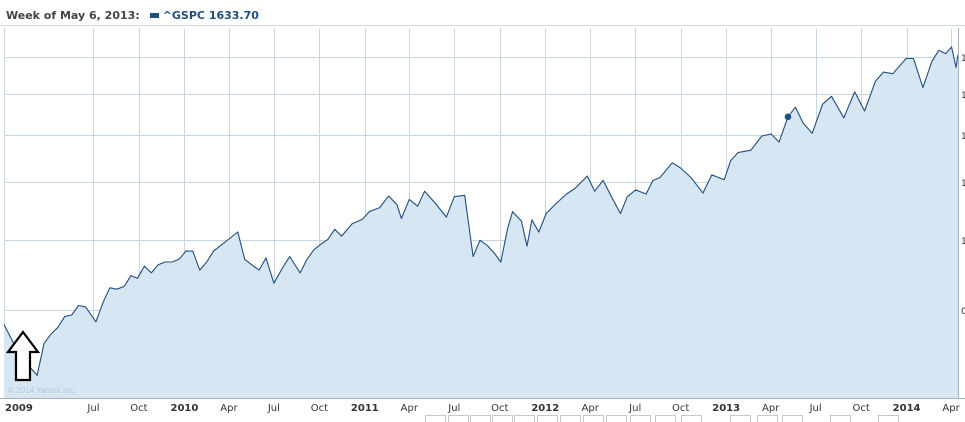 The width and height of the screenshot is (965, 422). What do you see at coordinates (184, 408) in the screenshot?
I see `x-tick-label: 2010` at bounding box center [184, 408].